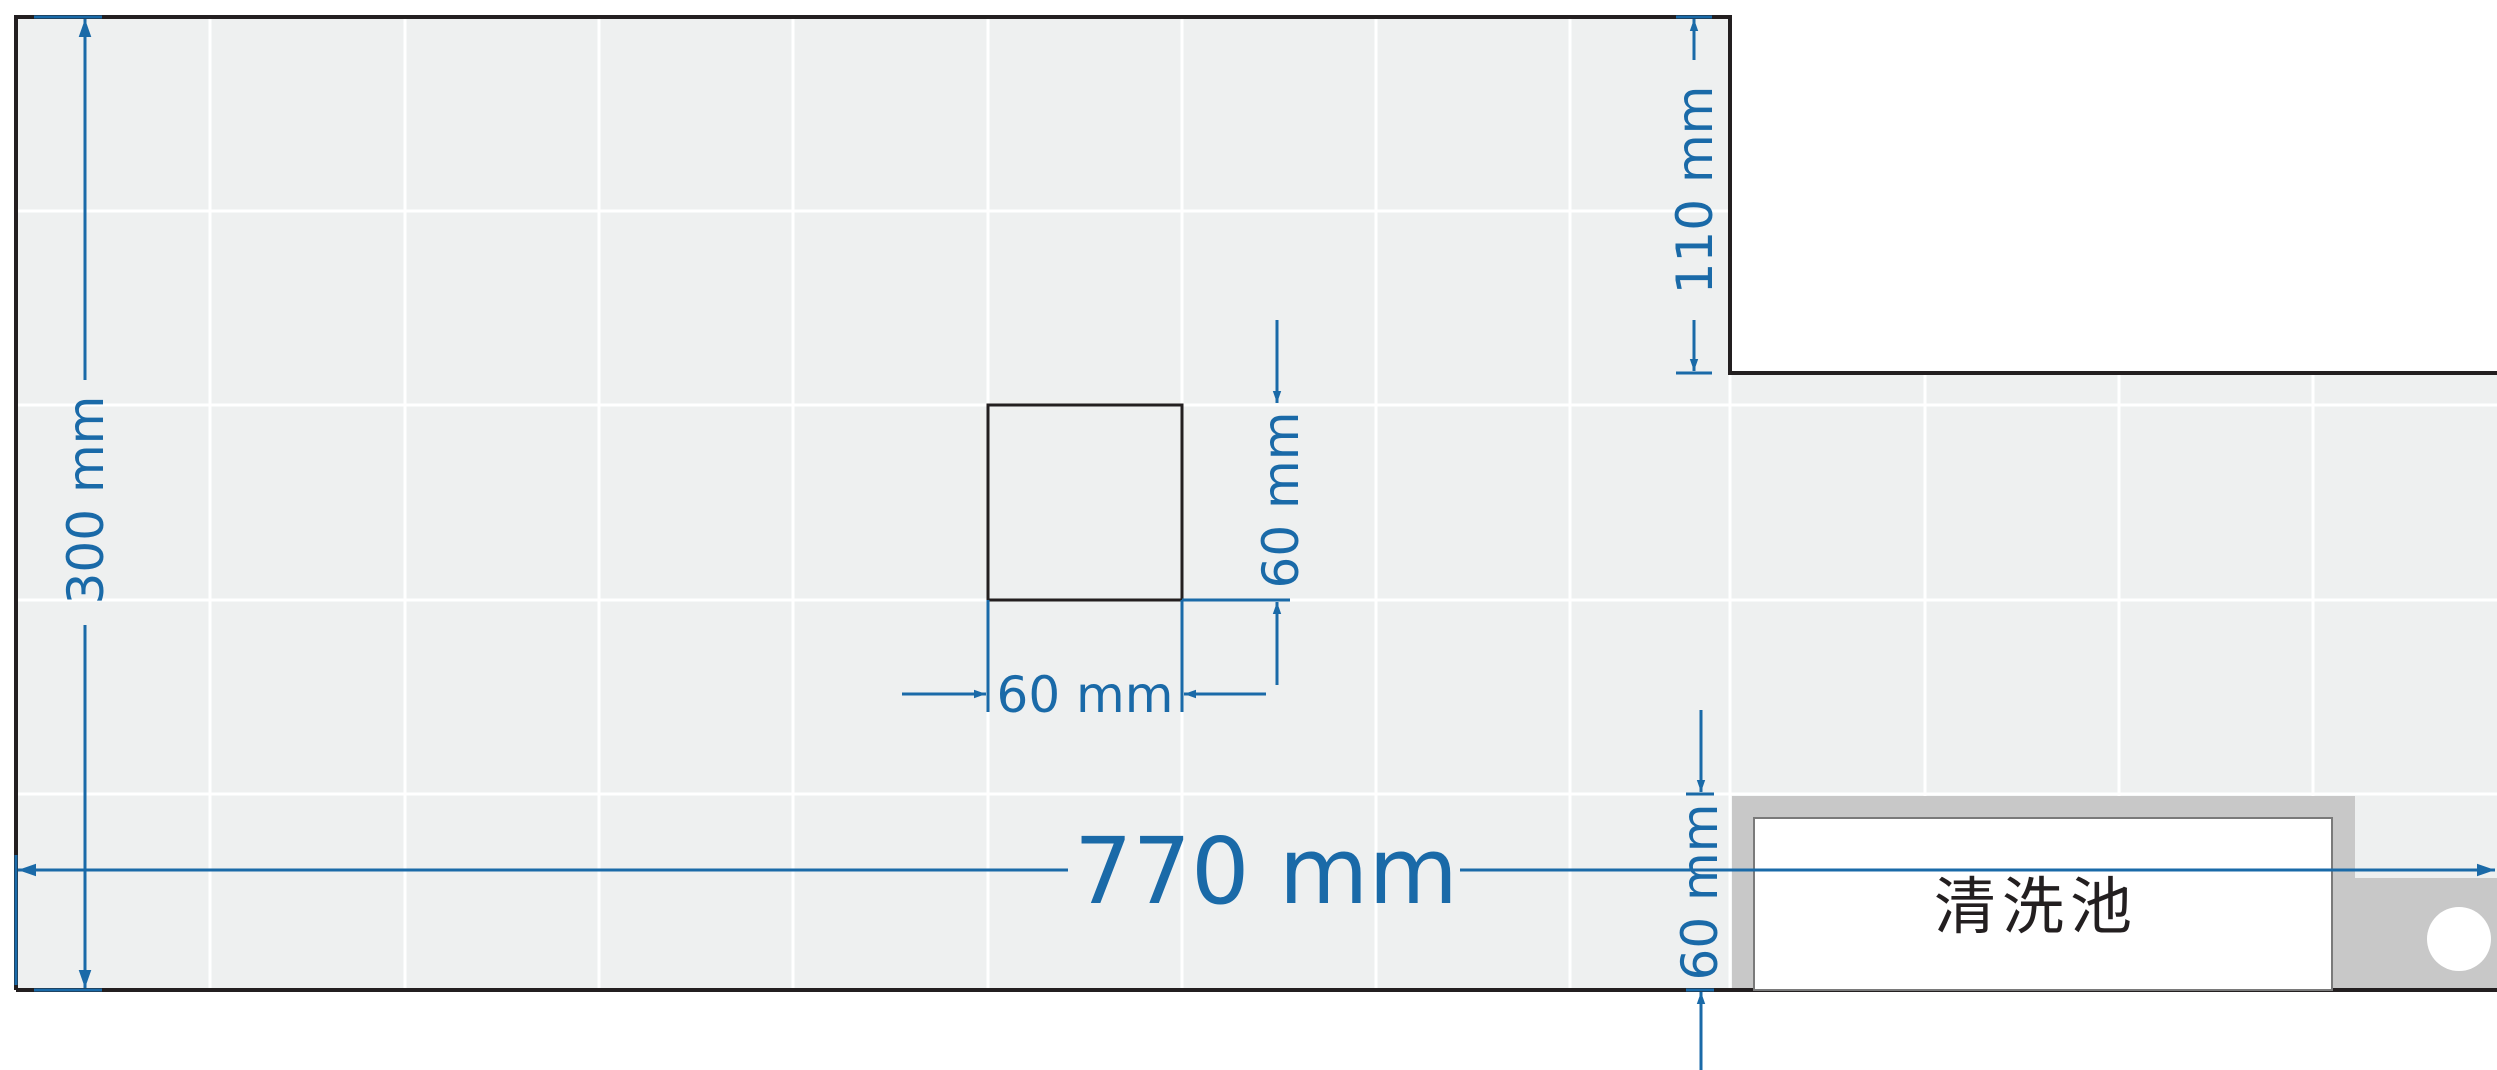 The image size is (2497, 1070). I want to click on dimension-total-width, so click(1254, 920).